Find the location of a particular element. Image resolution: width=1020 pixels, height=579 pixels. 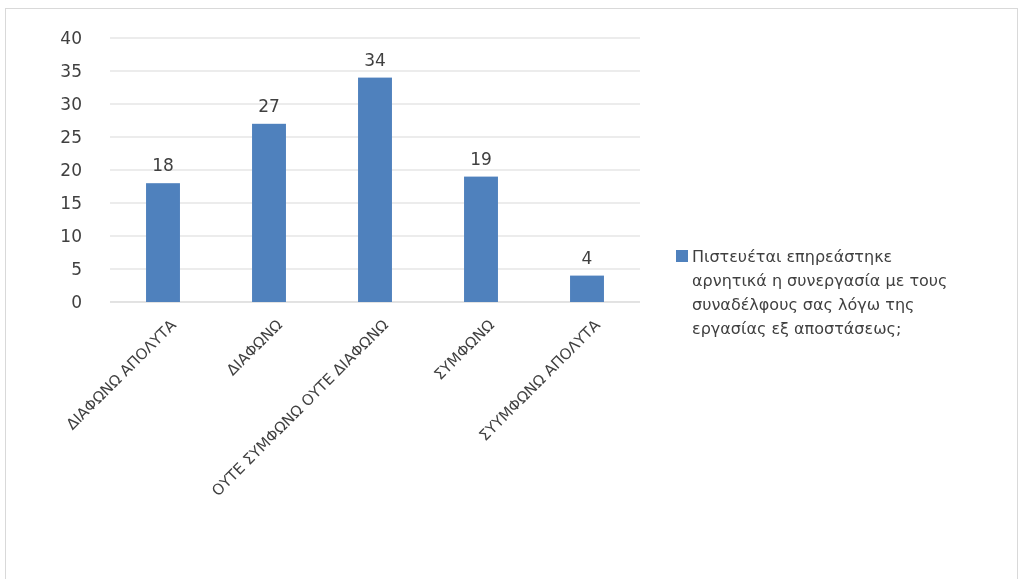

y-tick-label: 15 is located at coordinates (71, 202).